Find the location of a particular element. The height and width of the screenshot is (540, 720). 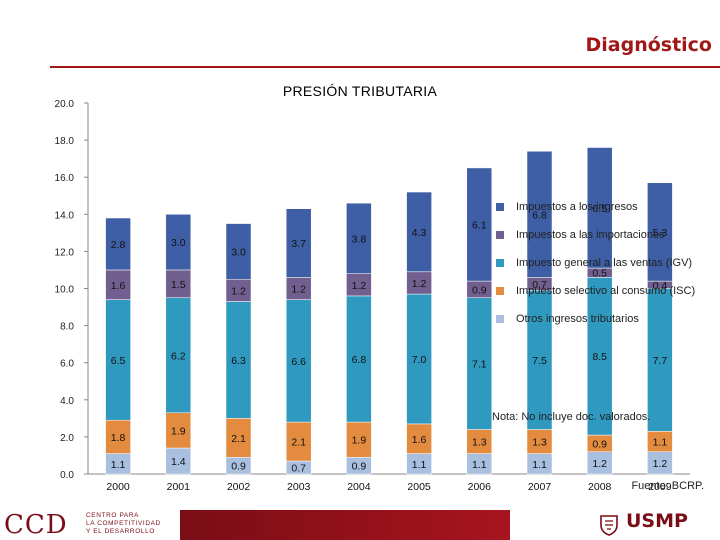

slide-title: Diagnóstico is located at coordinates (648, 45).